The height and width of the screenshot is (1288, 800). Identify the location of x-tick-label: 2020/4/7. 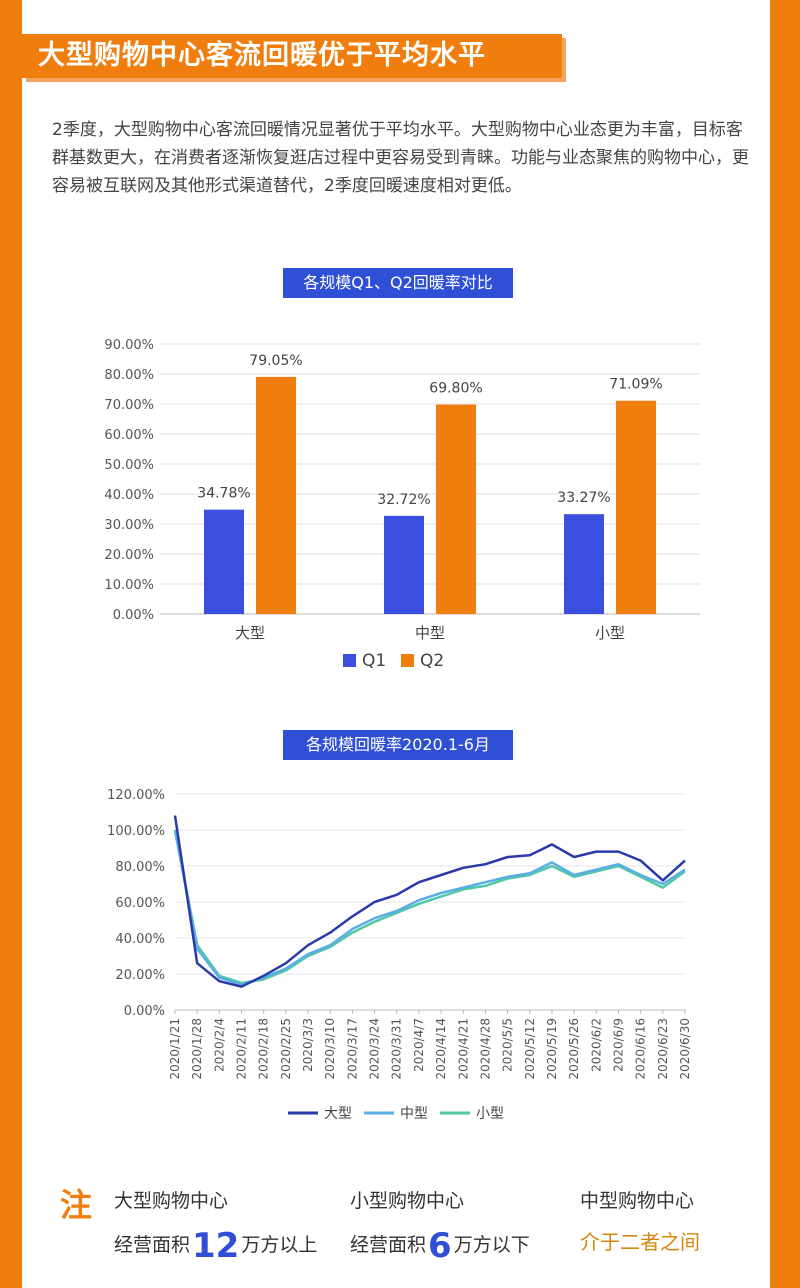
(419, 1045).